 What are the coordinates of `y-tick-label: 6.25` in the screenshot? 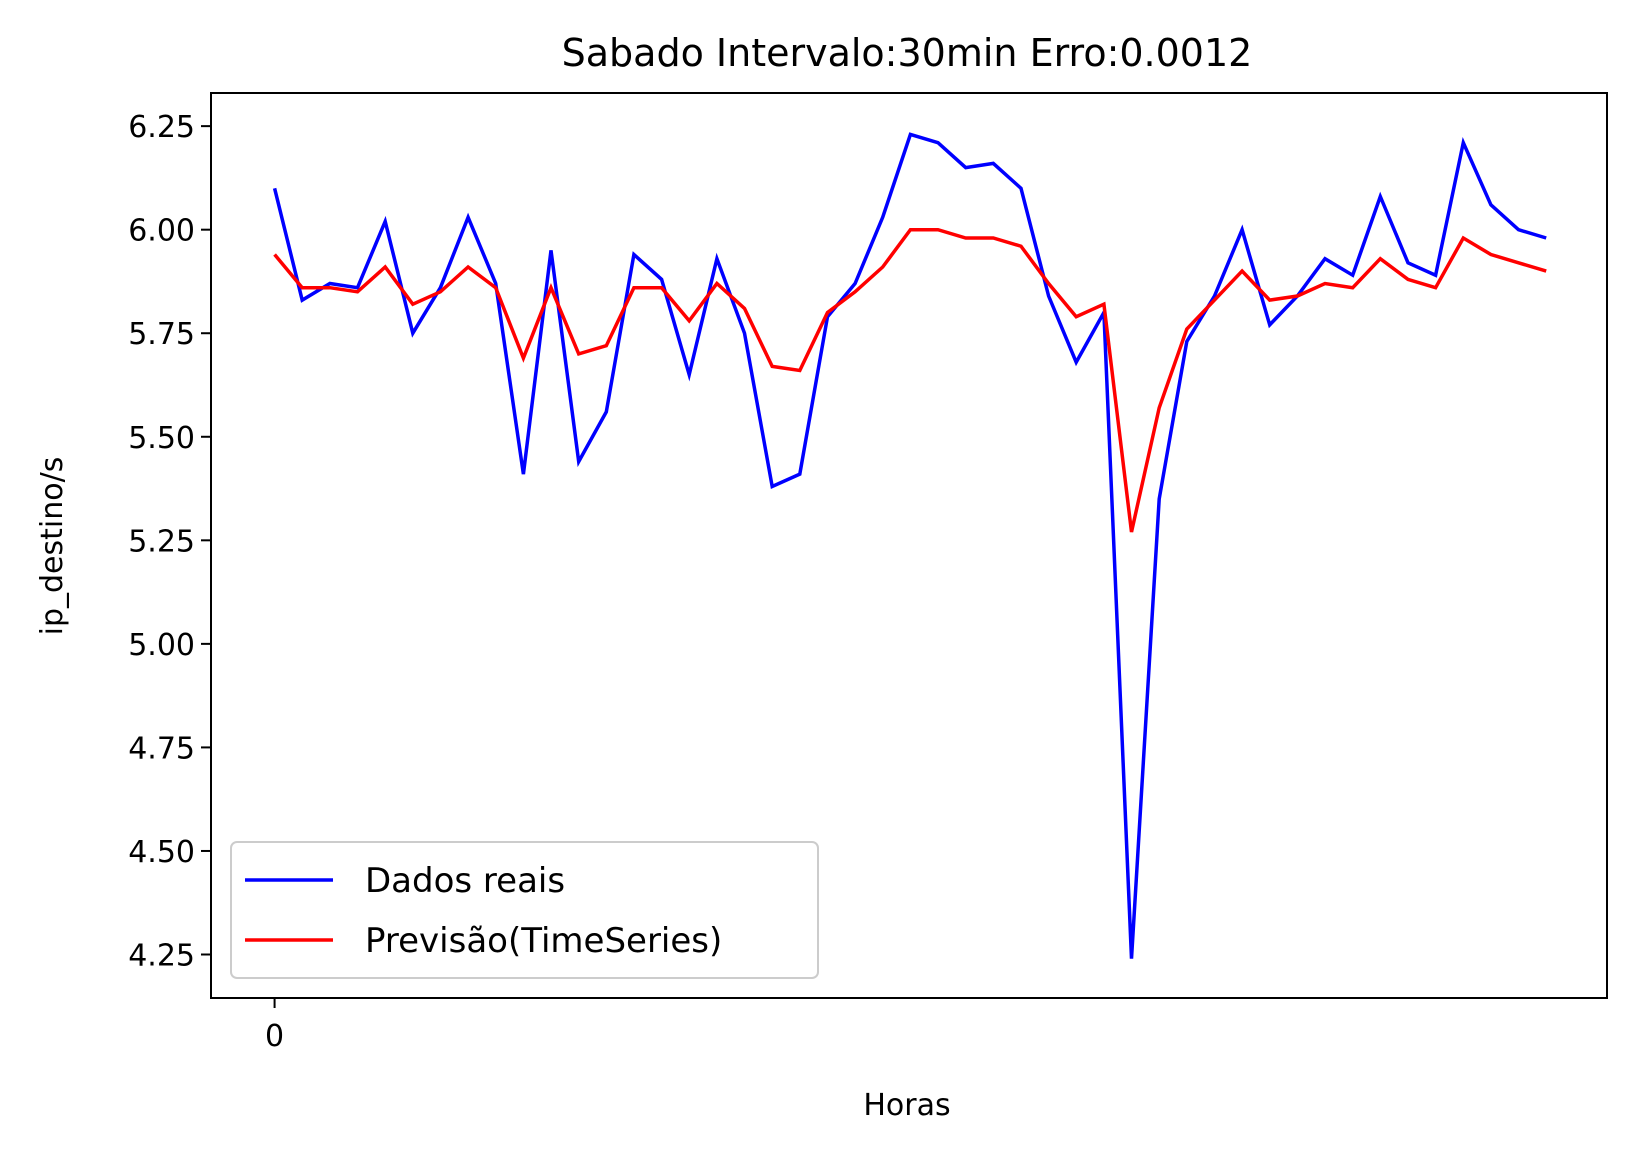 It's located at (161, 127).